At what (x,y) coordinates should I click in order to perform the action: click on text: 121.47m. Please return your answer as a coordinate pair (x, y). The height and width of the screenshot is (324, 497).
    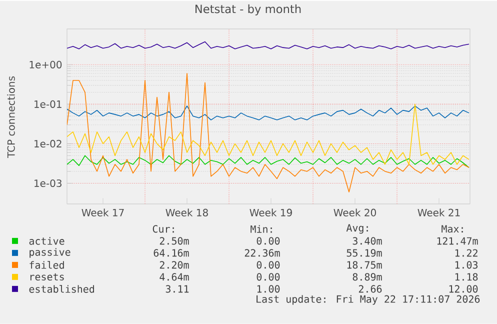
    Looking at the image, I should click on (457, 241).